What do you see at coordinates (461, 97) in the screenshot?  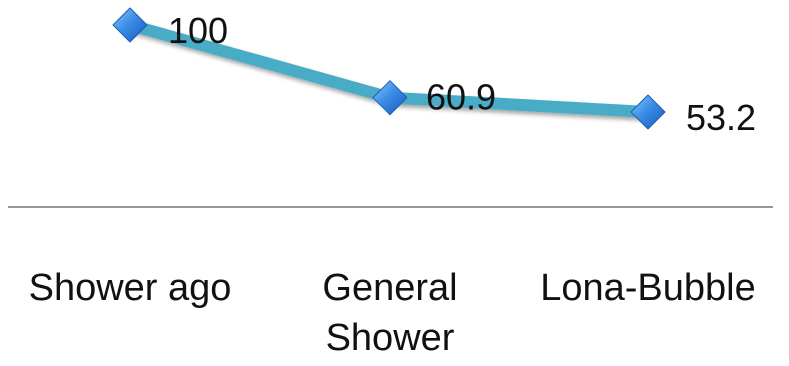 I see `data-label: 60.9` at bounding box center [461, 97].